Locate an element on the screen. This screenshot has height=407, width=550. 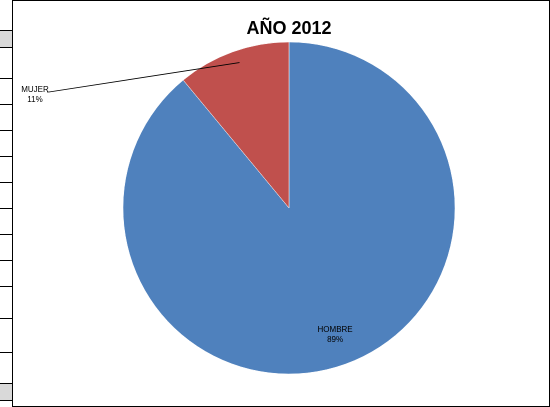
pie-slice-mujer is located at coordinates (236, 125).